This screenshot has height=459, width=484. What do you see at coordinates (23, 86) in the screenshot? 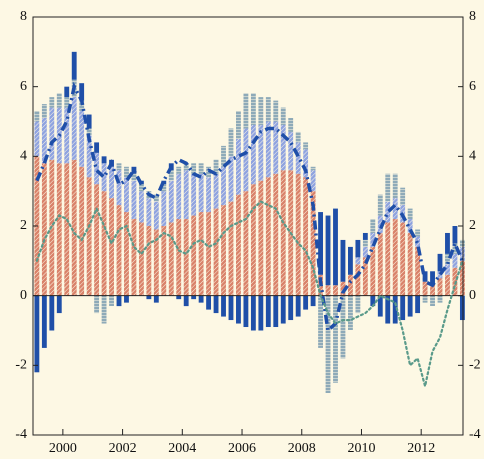
I see `y-tick-label: 6` at bounding box center [23, 86].